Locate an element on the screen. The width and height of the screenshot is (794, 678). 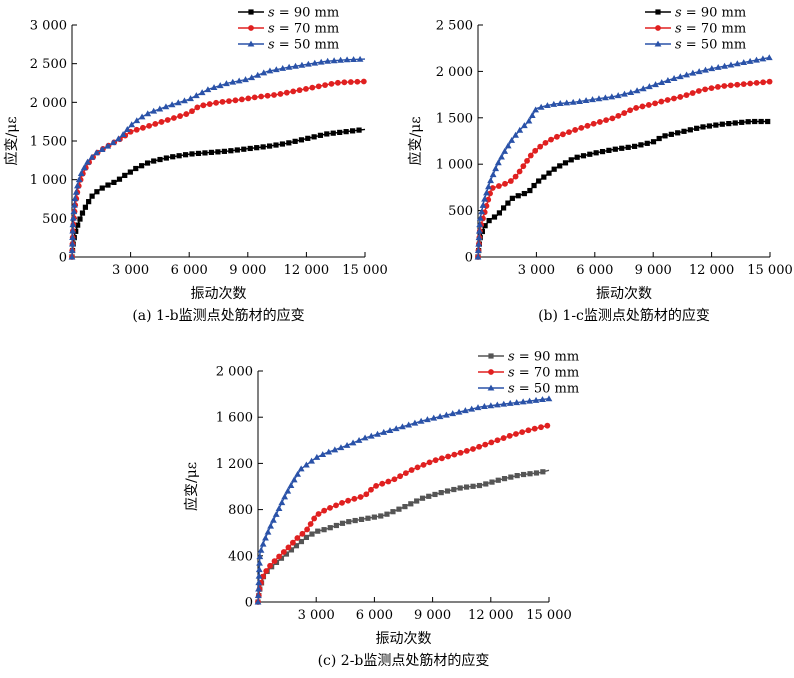
panel-caption: (a) 1-b监测点处筋材的应变 is located at coordinates (218, 315).